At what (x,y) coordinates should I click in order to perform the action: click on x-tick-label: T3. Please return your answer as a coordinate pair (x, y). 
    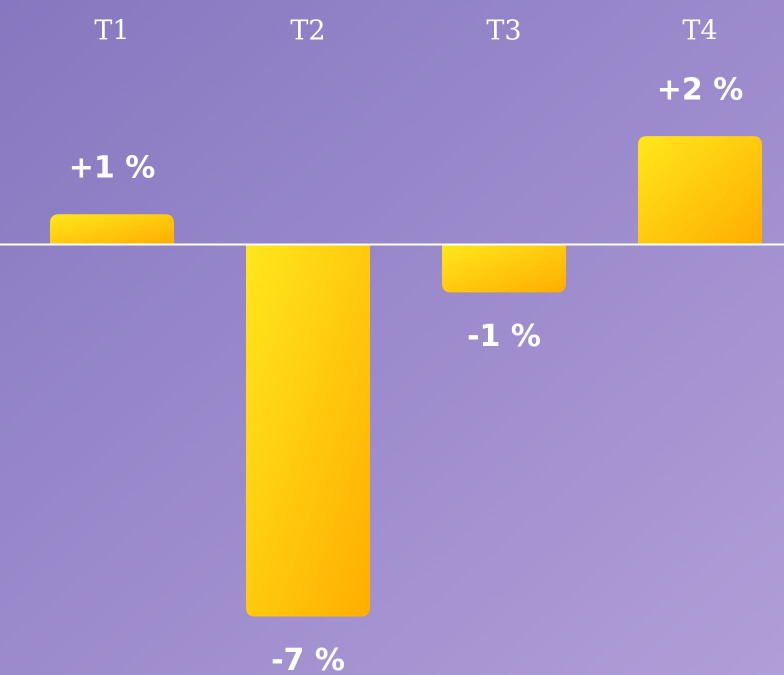
    Looking at the image, I should click on (503, 31).